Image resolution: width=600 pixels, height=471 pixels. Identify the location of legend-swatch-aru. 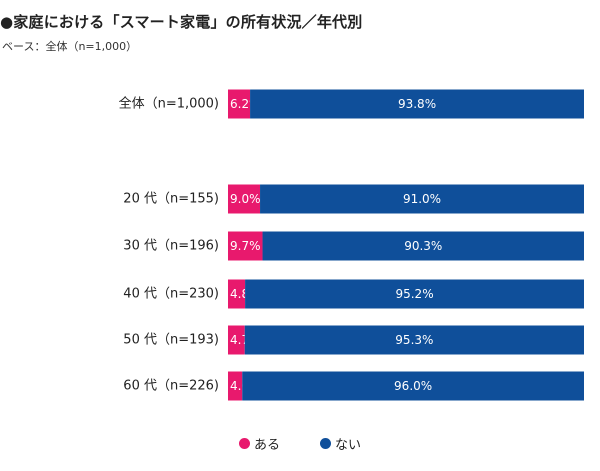
(244, 443).